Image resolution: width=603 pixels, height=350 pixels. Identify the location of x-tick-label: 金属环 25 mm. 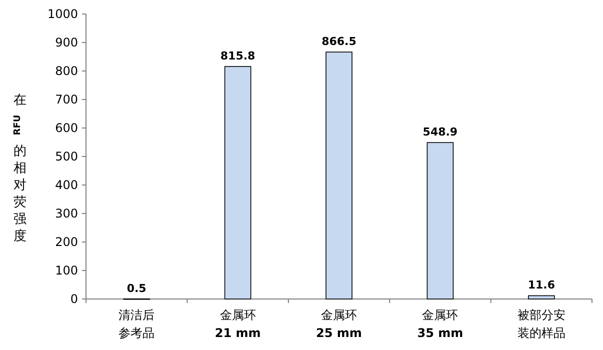
(339, 324).